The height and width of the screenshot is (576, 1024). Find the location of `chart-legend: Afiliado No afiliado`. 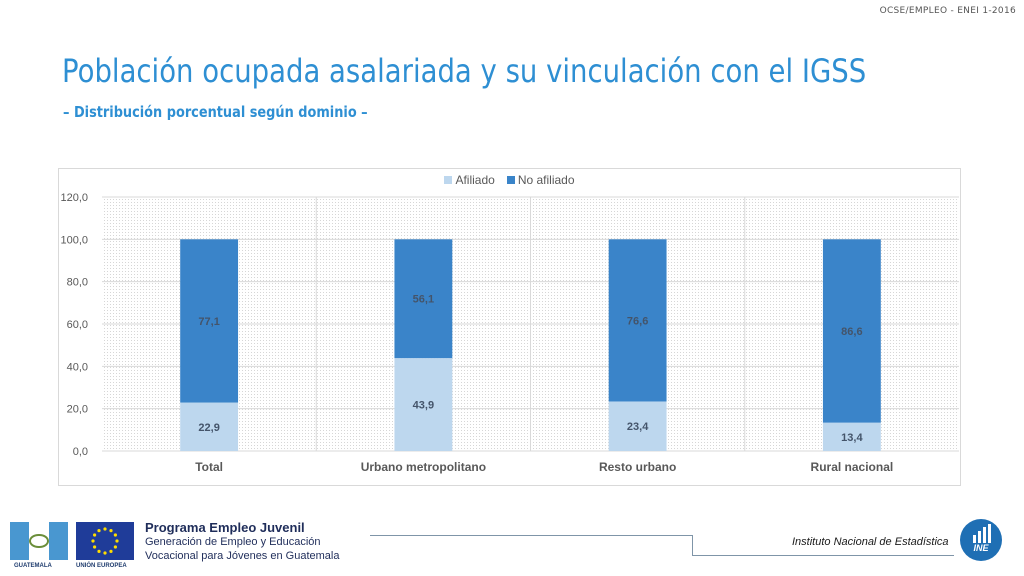

chart-legend: Afiliado No afiliado is located at coordinates (509, 180).